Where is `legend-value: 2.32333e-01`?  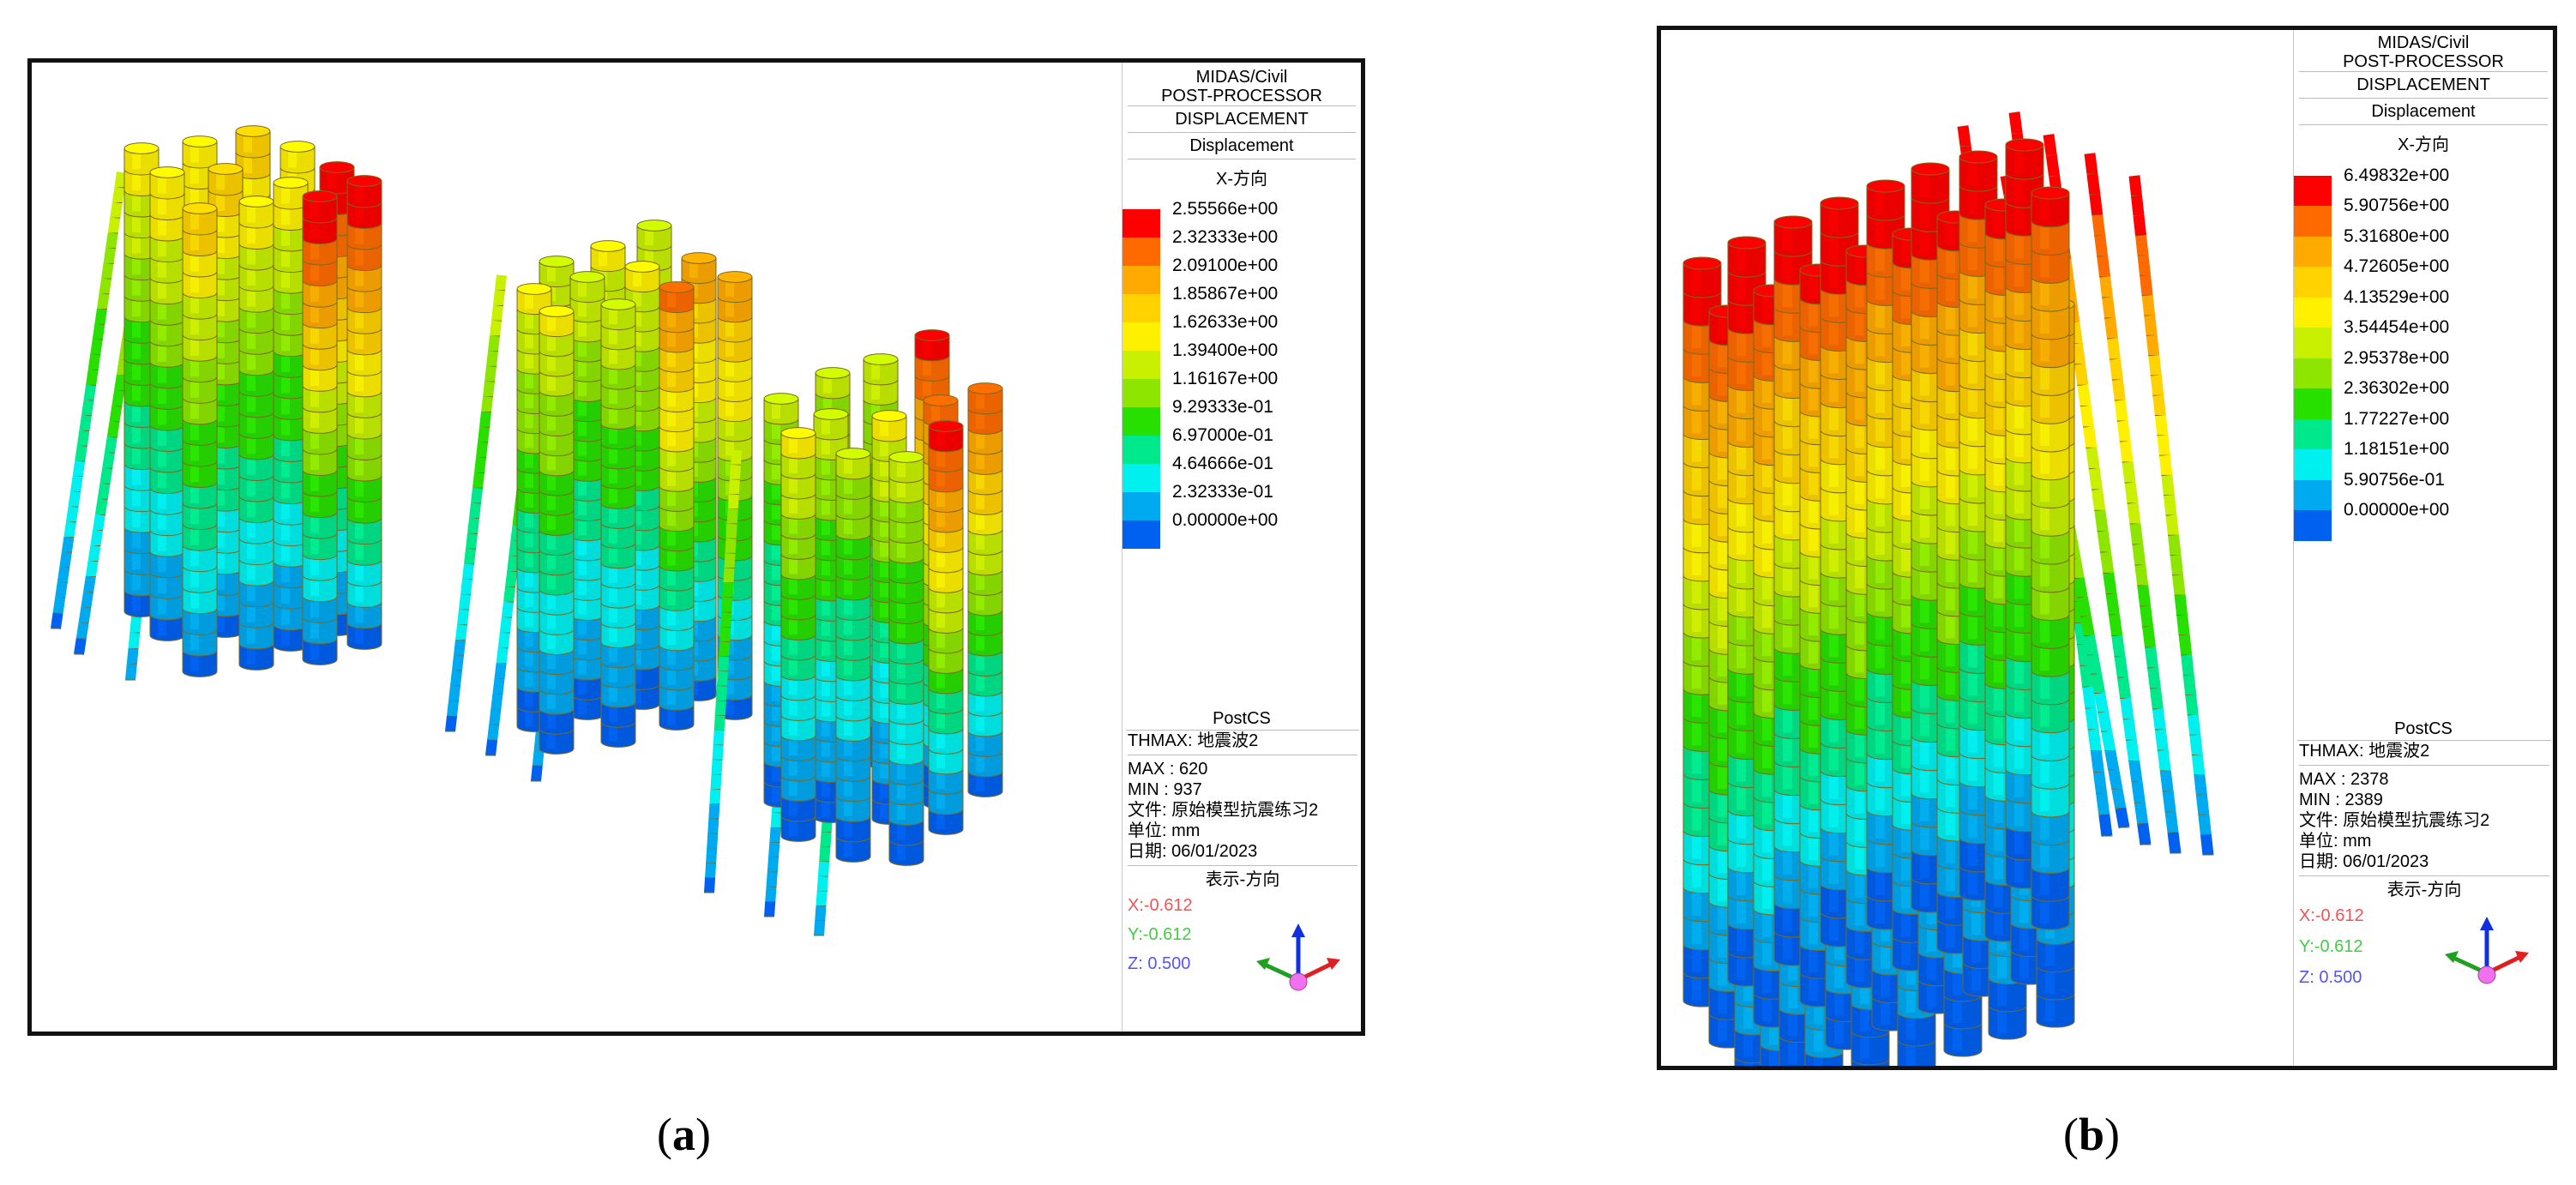
legend-value: 2.32333e-01 is located at coordinates (1222, 491).